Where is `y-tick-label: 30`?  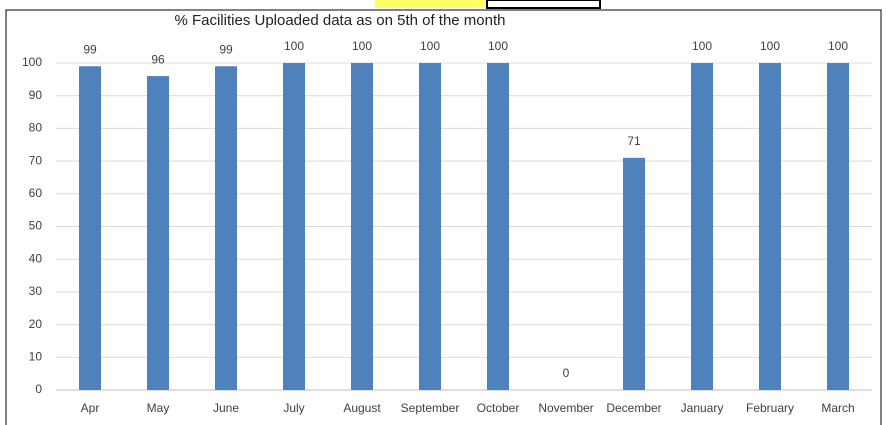 y-tick-label: 30 is located at coordinates (36, 291).